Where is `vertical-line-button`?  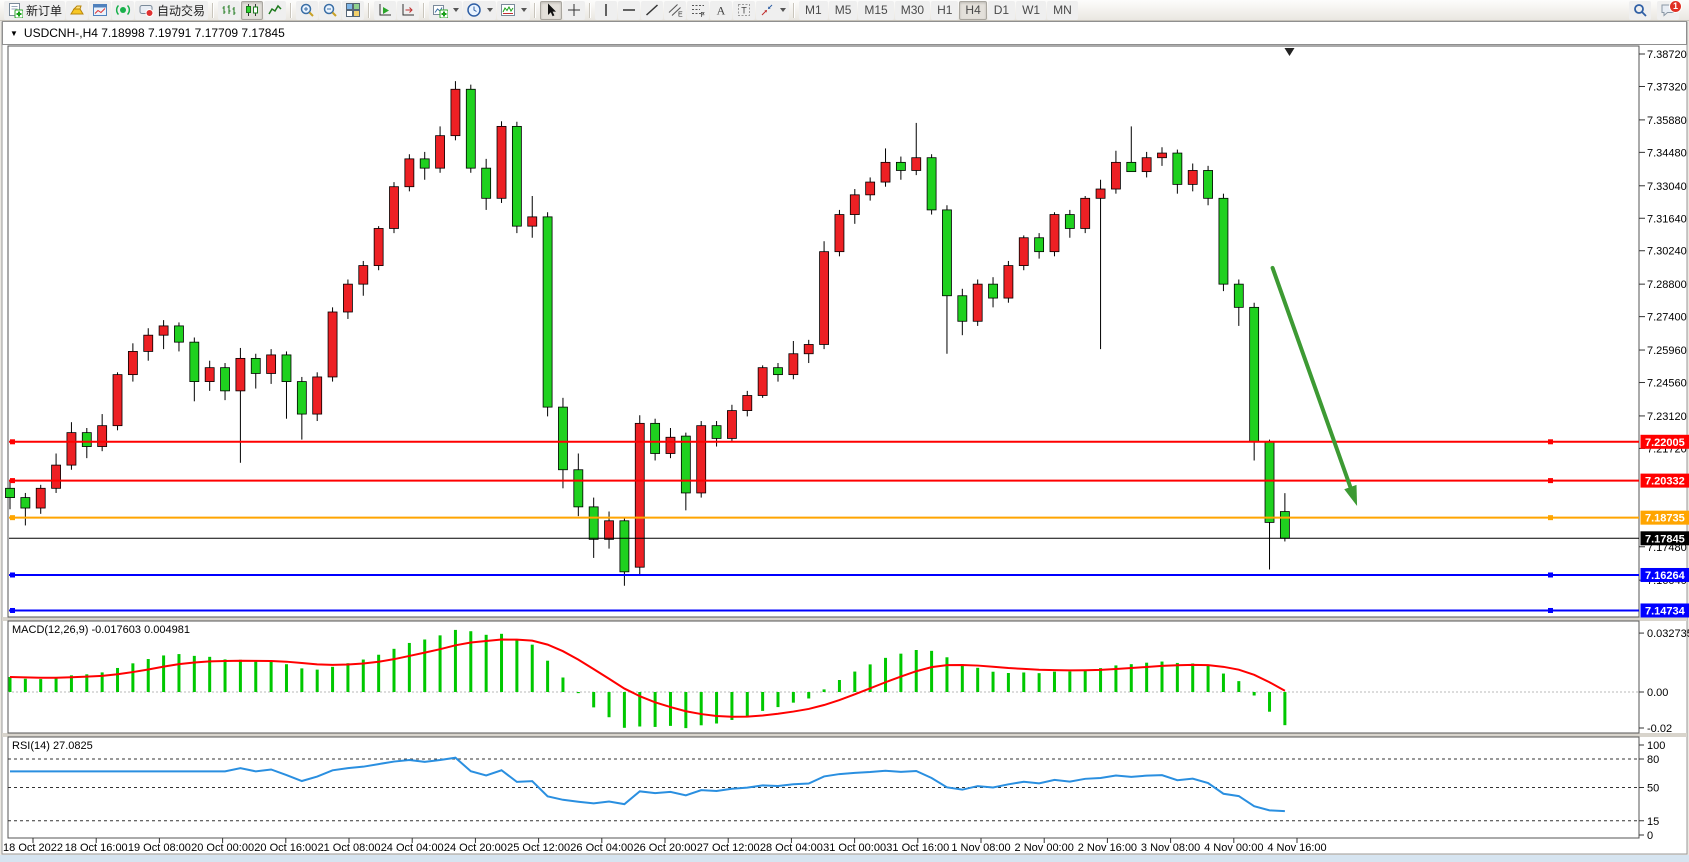 vertical-line-button is located at coordinates (606, 10).